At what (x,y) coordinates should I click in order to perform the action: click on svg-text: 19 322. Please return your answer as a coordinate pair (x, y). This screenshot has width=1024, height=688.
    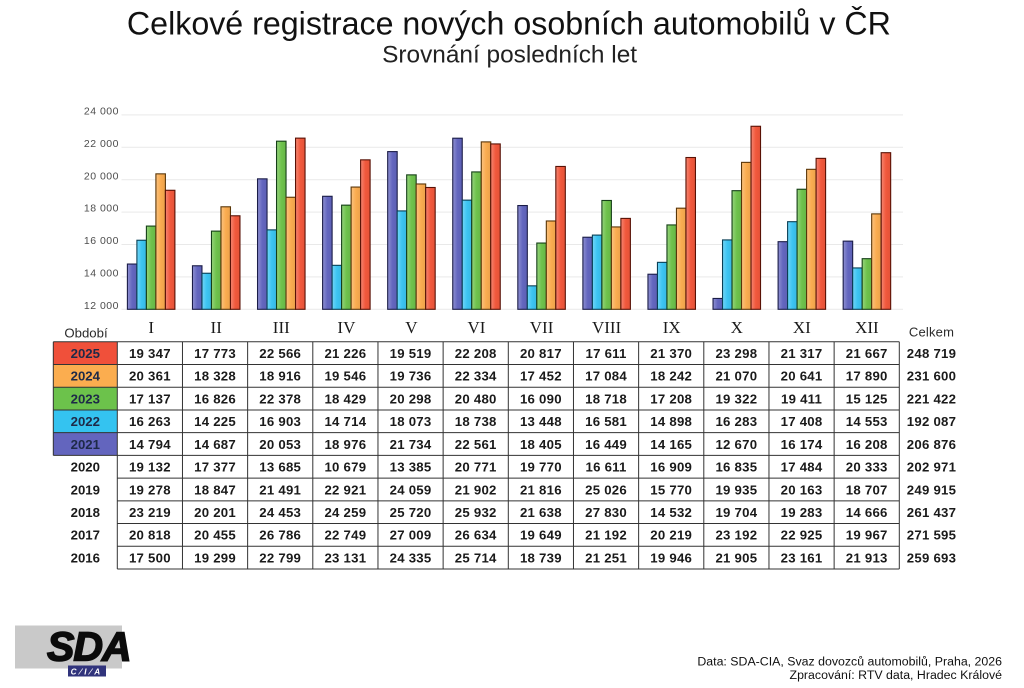
    Looking at the image, I should click on (736, 398).